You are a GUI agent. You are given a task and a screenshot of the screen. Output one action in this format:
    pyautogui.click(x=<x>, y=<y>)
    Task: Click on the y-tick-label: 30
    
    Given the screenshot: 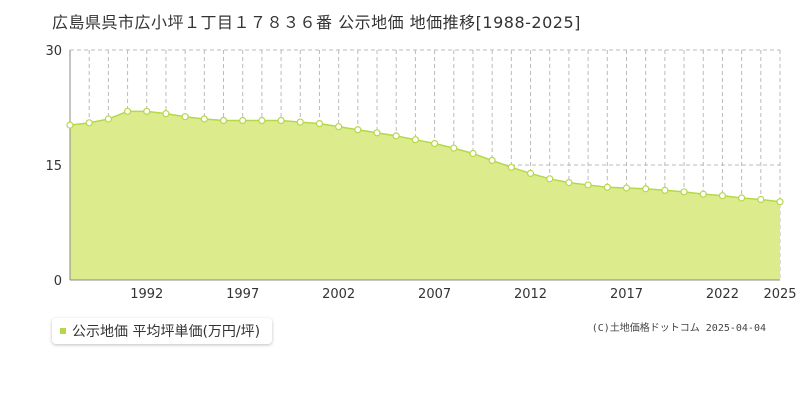 What is the action you would take?
    pyautogui.click(x=53, y=51)
    